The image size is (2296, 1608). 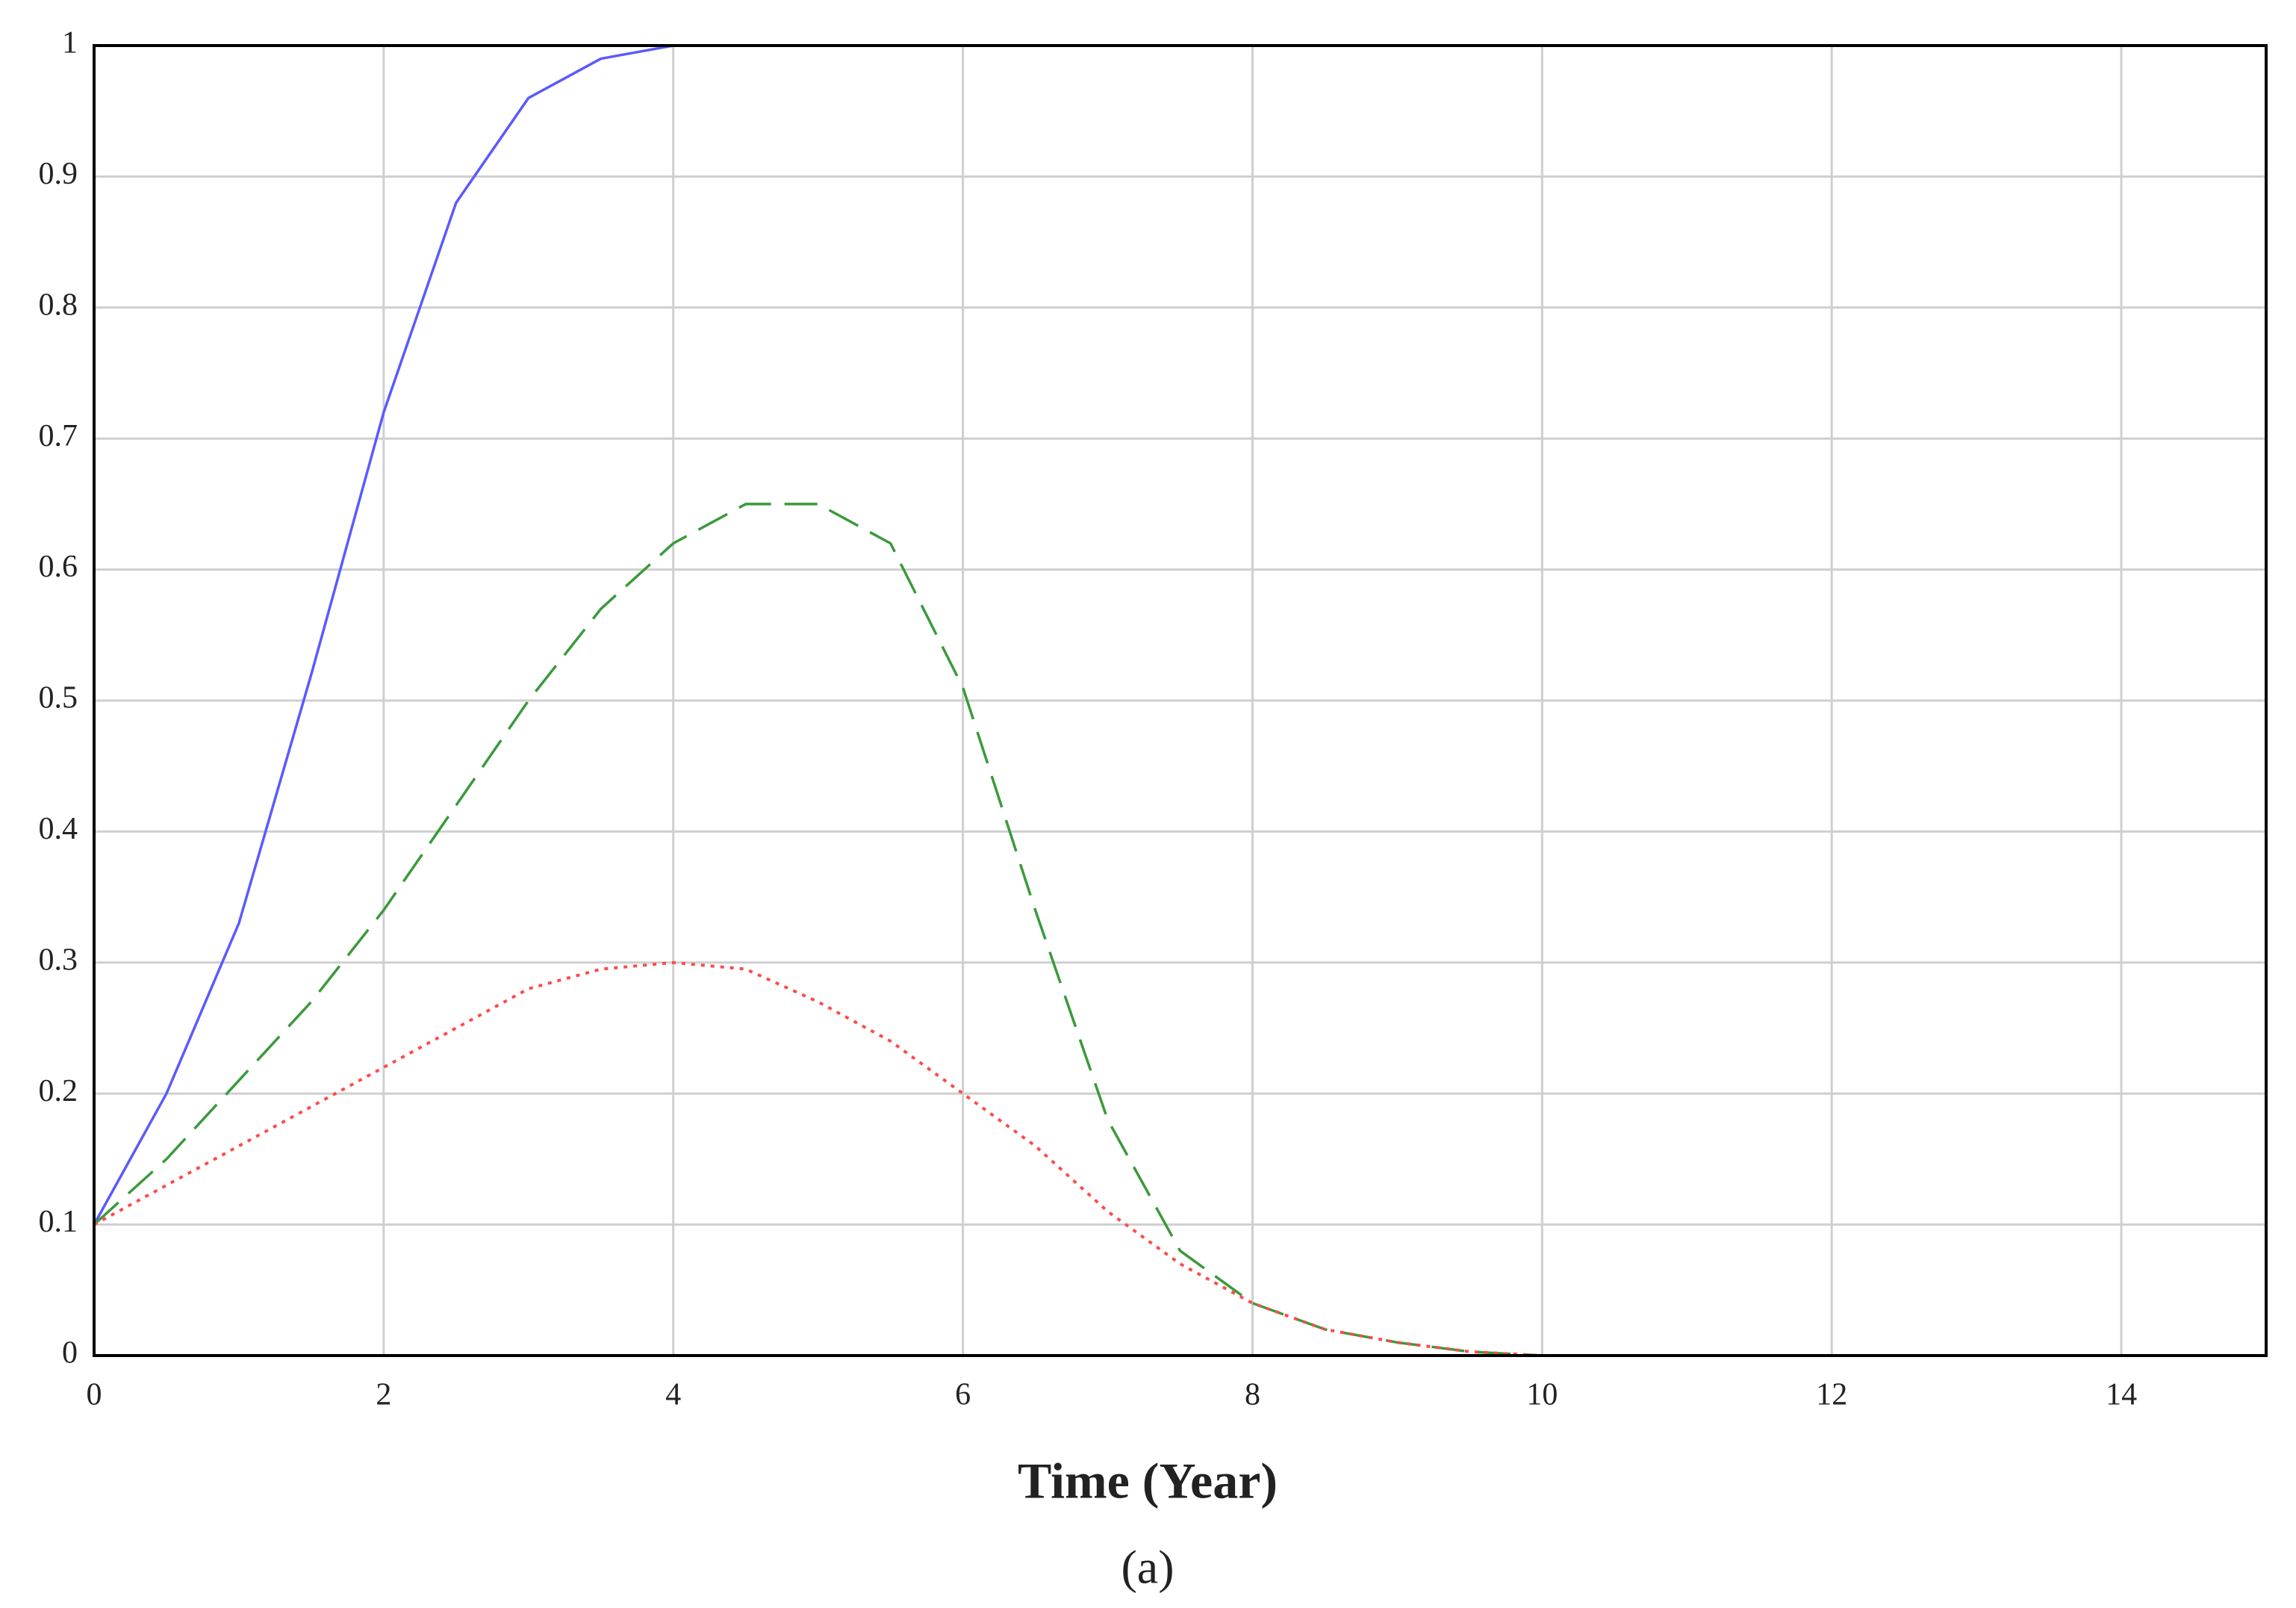 What do you see at coordinates (58, 436) in the screenshot?
I see `y-tick-label: 0.7` at bounding box center [58, 436].